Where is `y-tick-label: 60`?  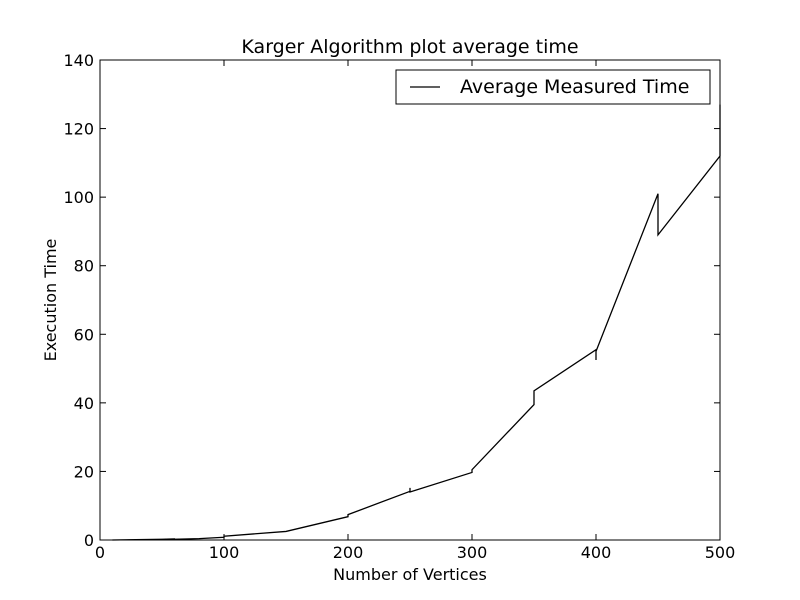
y-tick-label: 60 is located at coordinates (84, 334).